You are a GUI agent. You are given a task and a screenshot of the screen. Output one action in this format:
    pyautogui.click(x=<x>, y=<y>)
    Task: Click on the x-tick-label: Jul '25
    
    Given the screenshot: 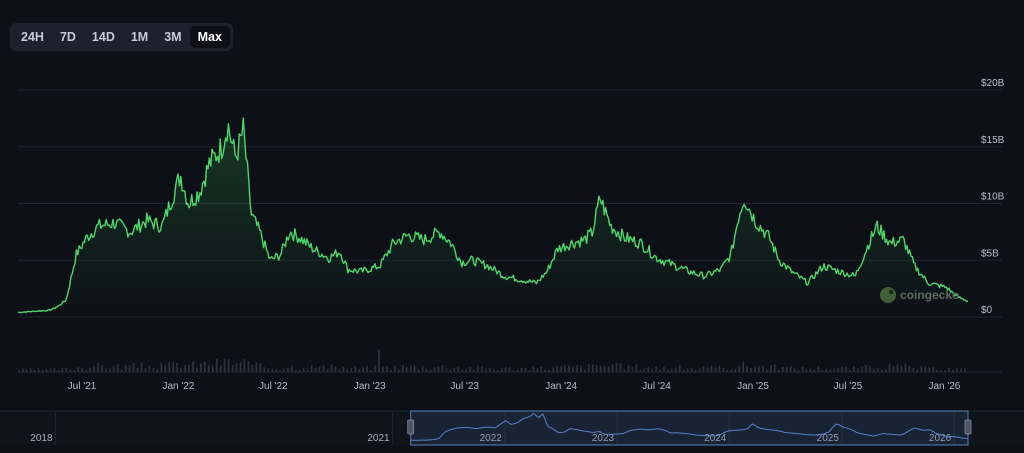 What is the action you would take?
    pyautogui.click(x=848, y=386)
    